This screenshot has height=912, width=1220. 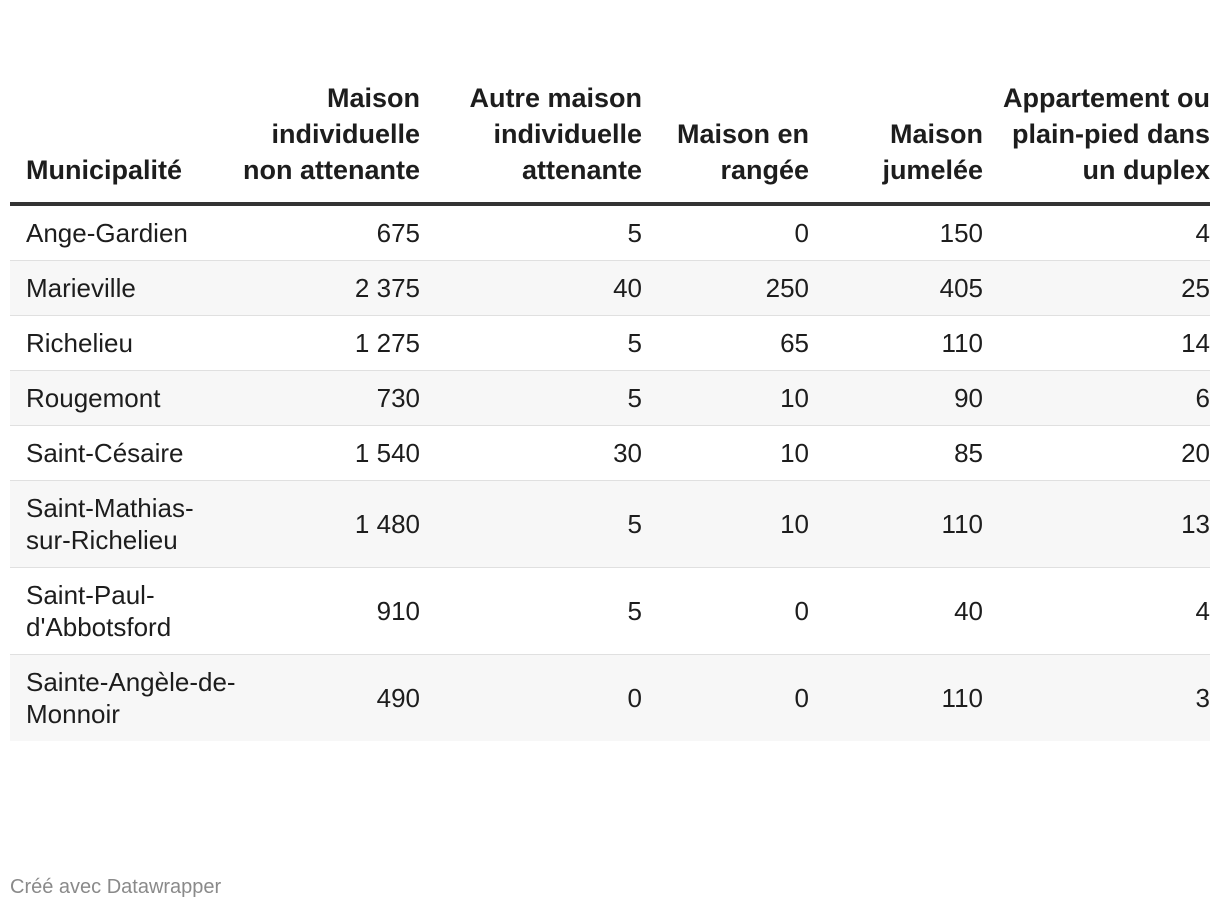 What do you see at coordinates (725, 288) in the screenshot?
I see `value-cell: 250` at bounding box center [725, 288].